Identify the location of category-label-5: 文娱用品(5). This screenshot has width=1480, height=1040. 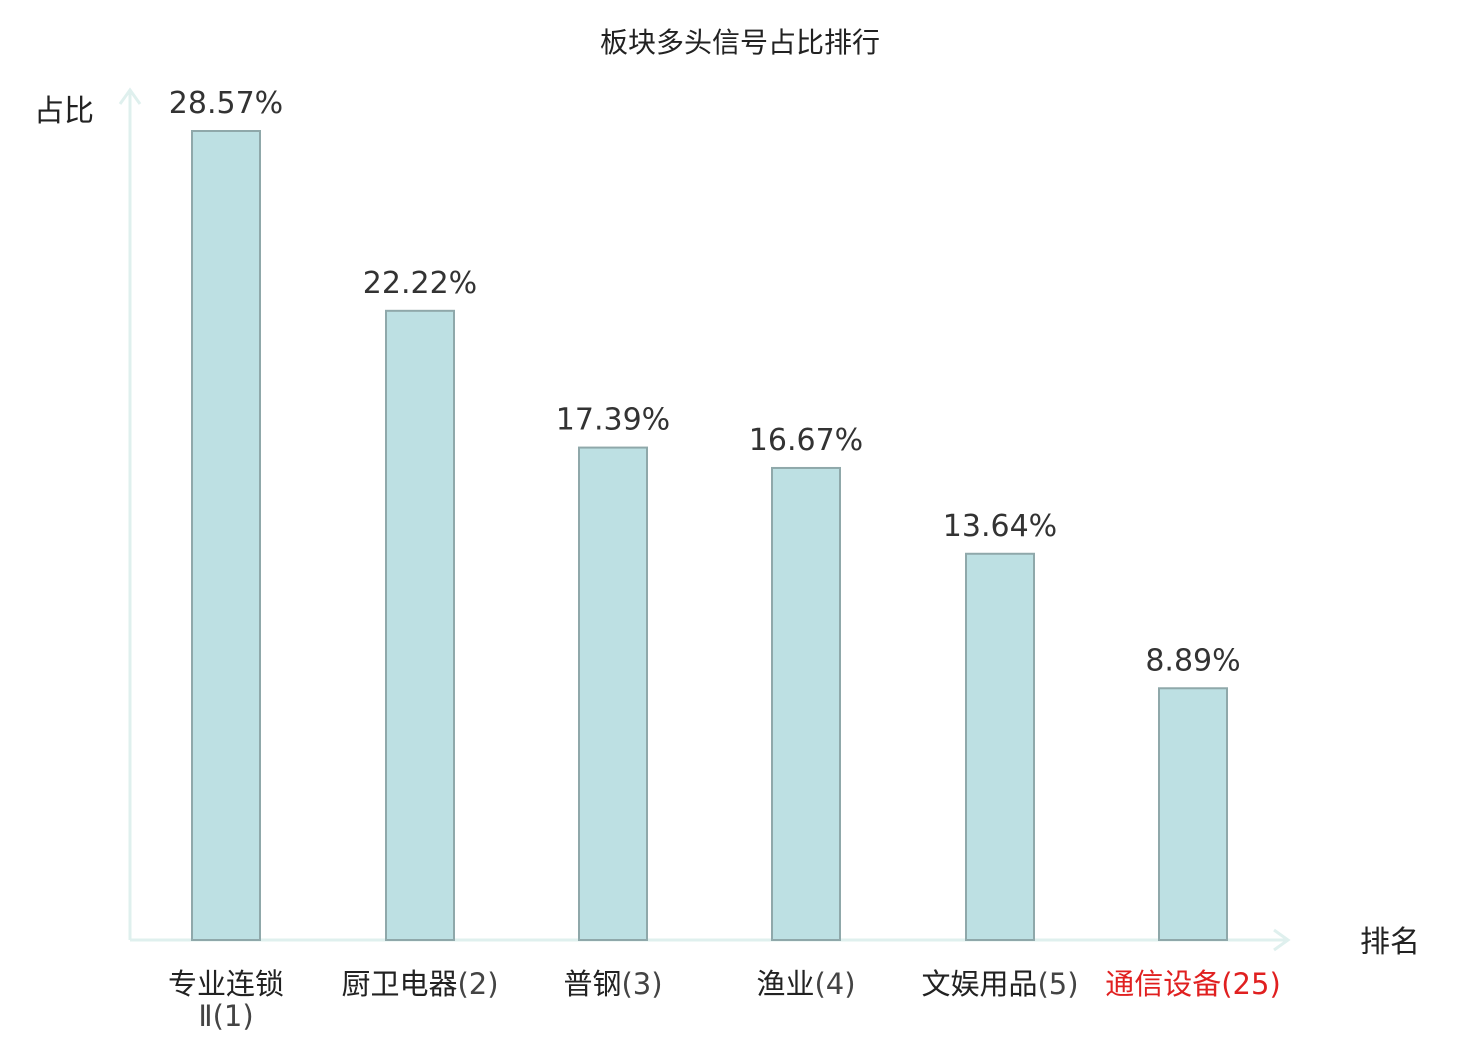
(999, 984).